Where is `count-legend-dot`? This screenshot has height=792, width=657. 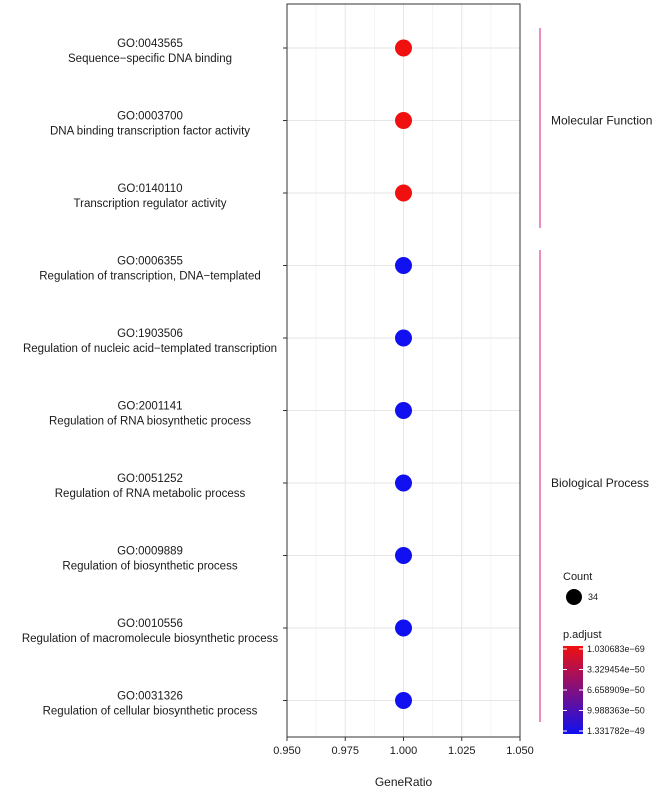 count-legend-dot is located at coordinates (574, 597).